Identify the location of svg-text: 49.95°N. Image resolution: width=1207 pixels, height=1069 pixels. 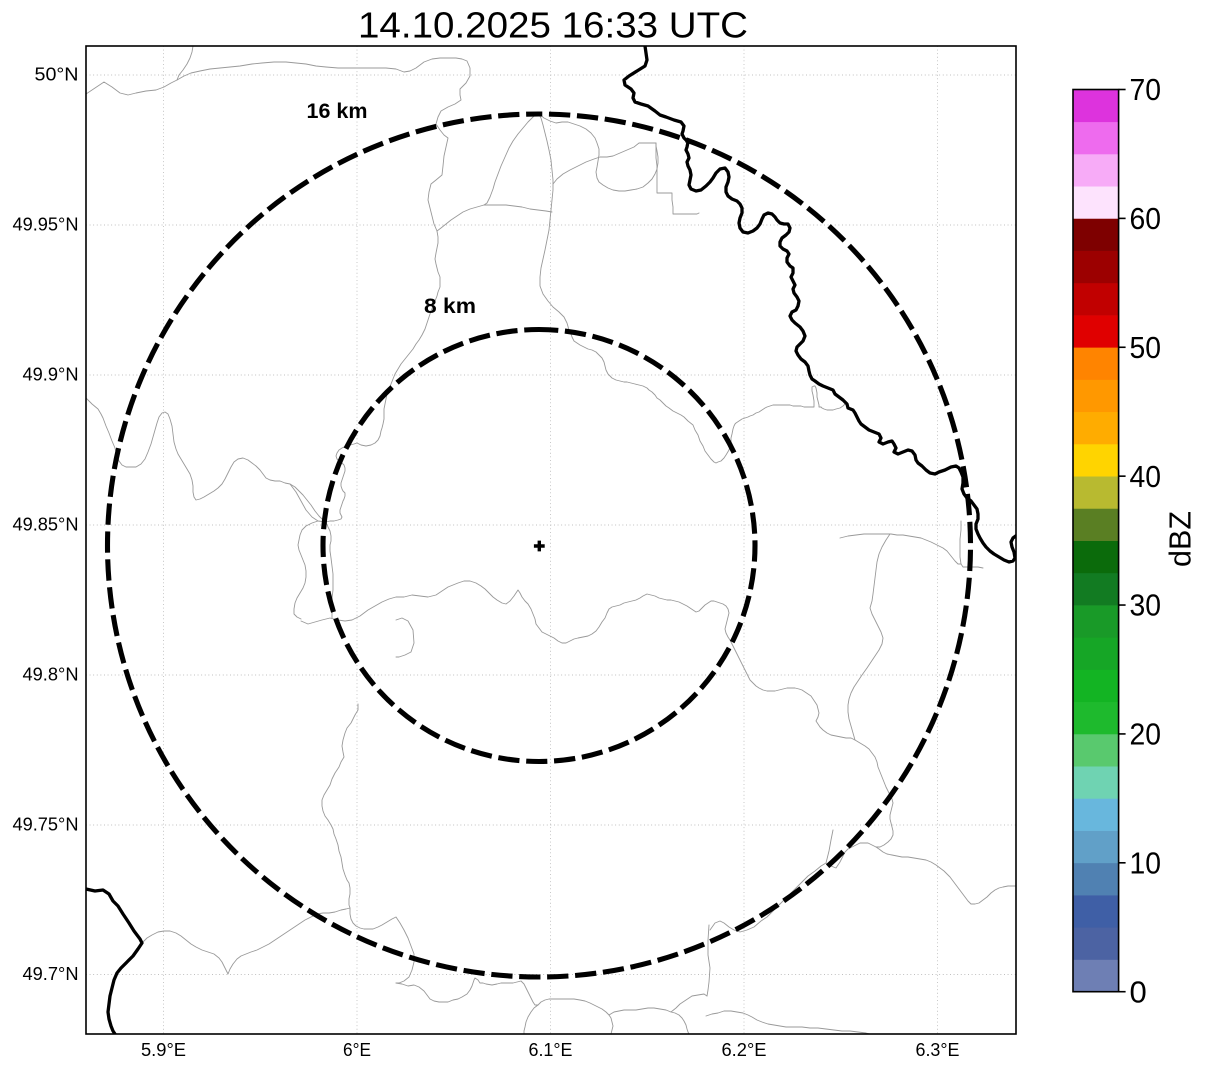
(46, 224).